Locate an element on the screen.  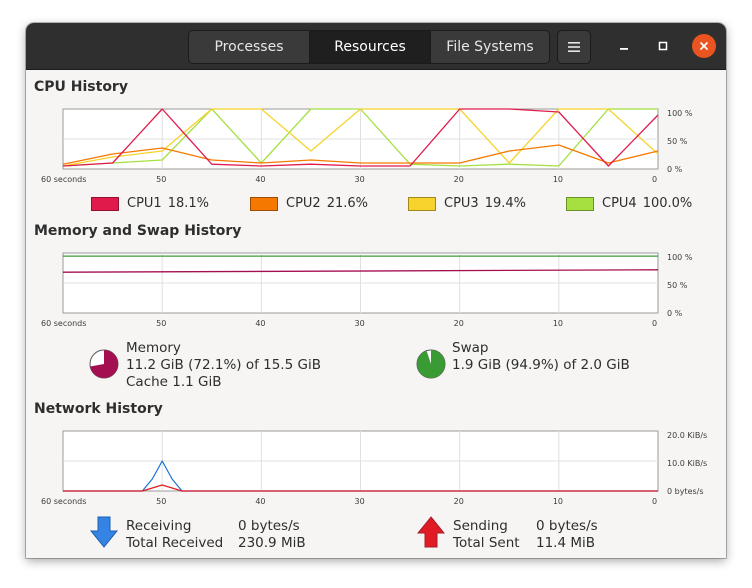
network-x-tick: 30 is located at coordinates (359, 501).